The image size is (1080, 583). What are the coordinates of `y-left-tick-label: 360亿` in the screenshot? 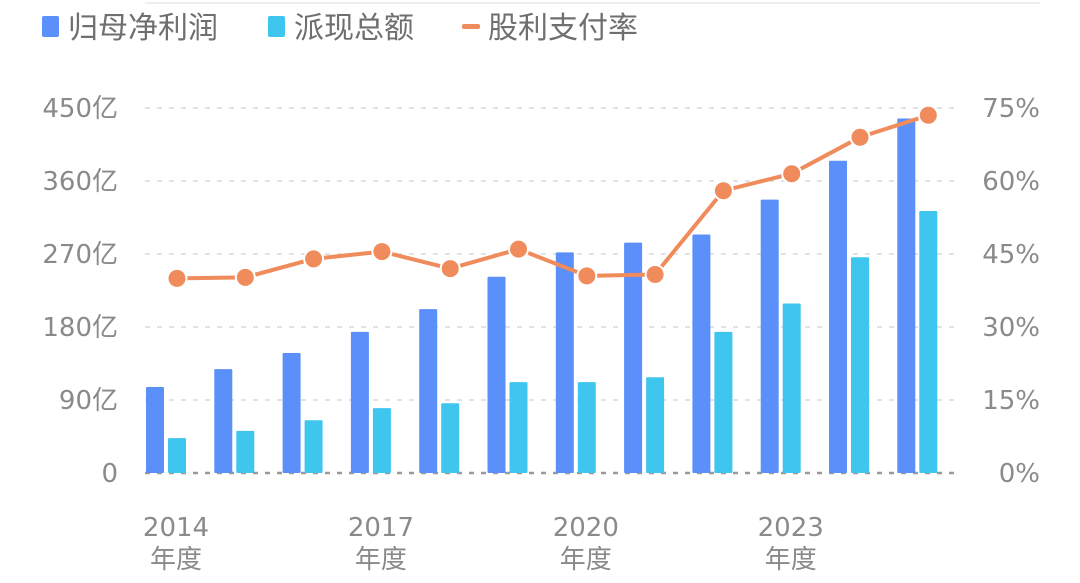 It's located at (80, 182).